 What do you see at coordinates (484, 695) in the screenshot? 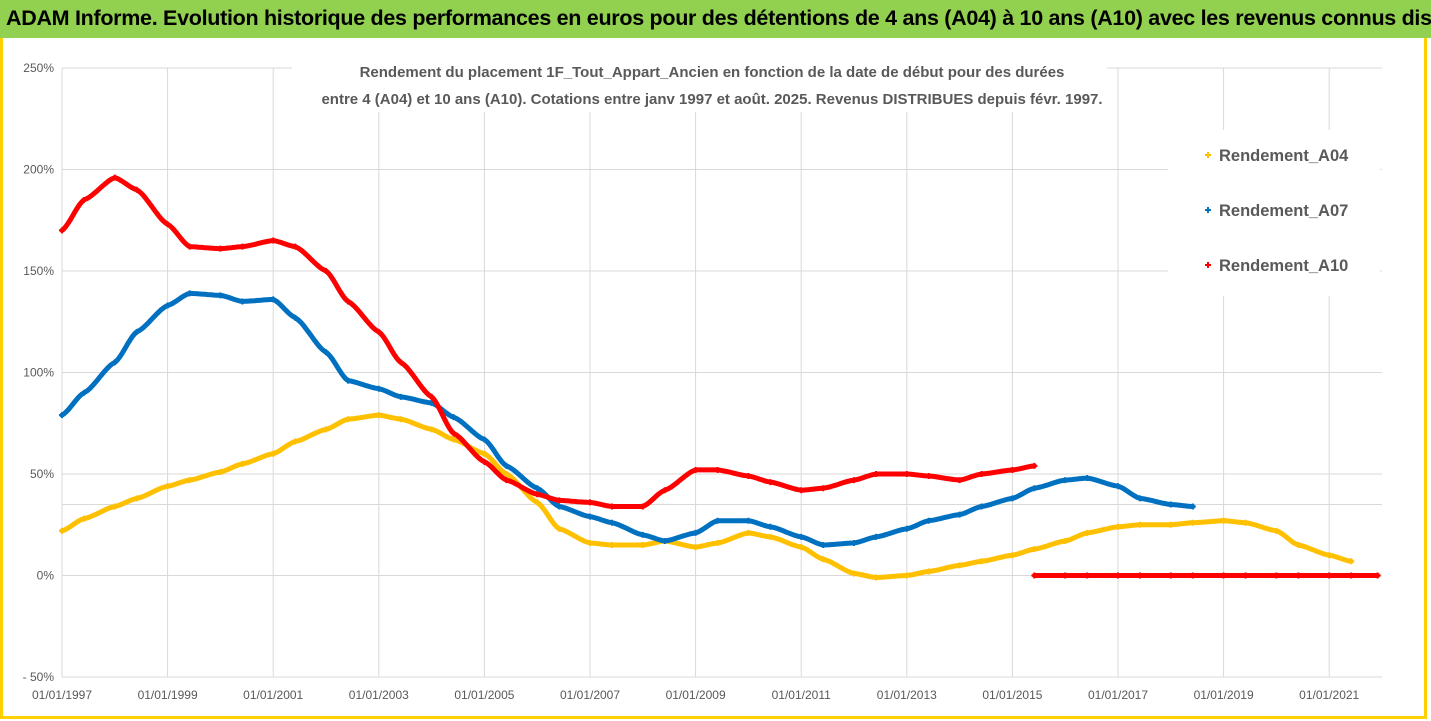
I see `x-tick-label: 01/01/2005` at bounding box center [484, 695].